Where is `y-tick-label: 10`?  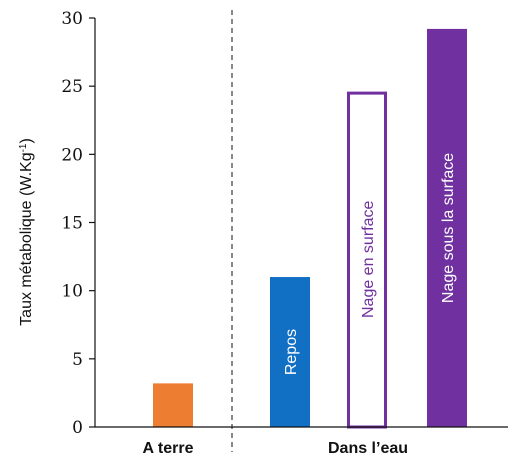
y-tick-label: 10 is located at coordinates (72, 292).